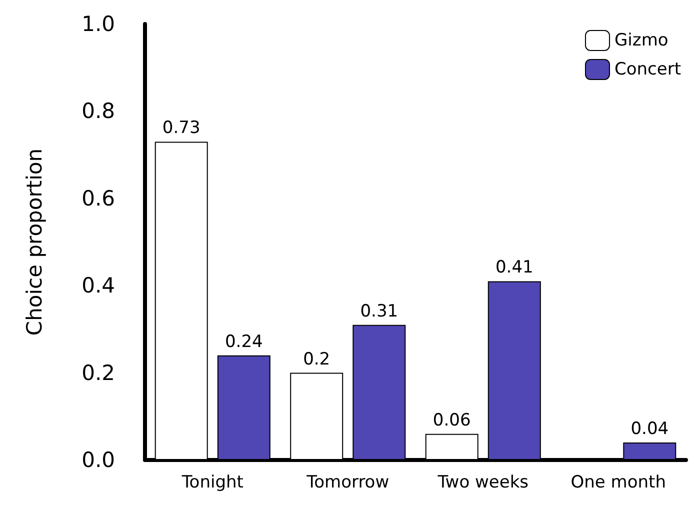 Image resolution: width=696 pixels, height=510 pixels. Describe the element at coordinates (98, 198) in the screenshot. I see `y-tick-label: 0.6` at that location.